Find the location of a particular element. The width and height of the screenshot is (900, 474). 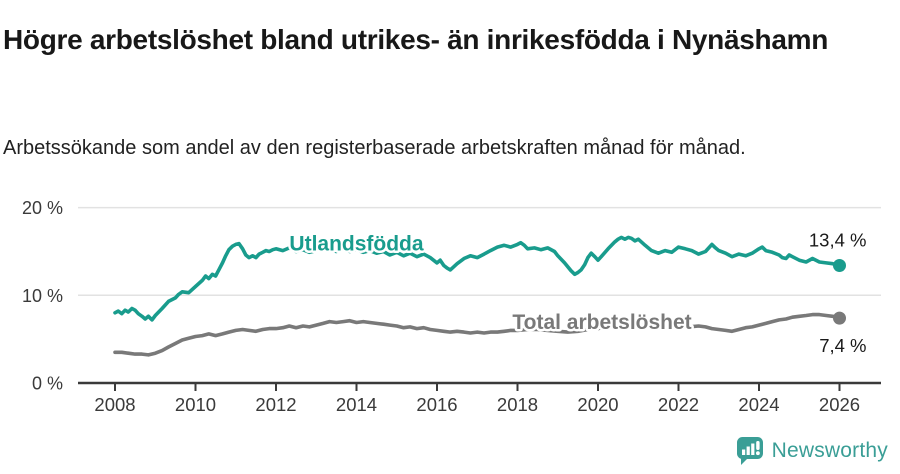

series-end-value-label: 7,4 % is located at coordinates (842, 345).